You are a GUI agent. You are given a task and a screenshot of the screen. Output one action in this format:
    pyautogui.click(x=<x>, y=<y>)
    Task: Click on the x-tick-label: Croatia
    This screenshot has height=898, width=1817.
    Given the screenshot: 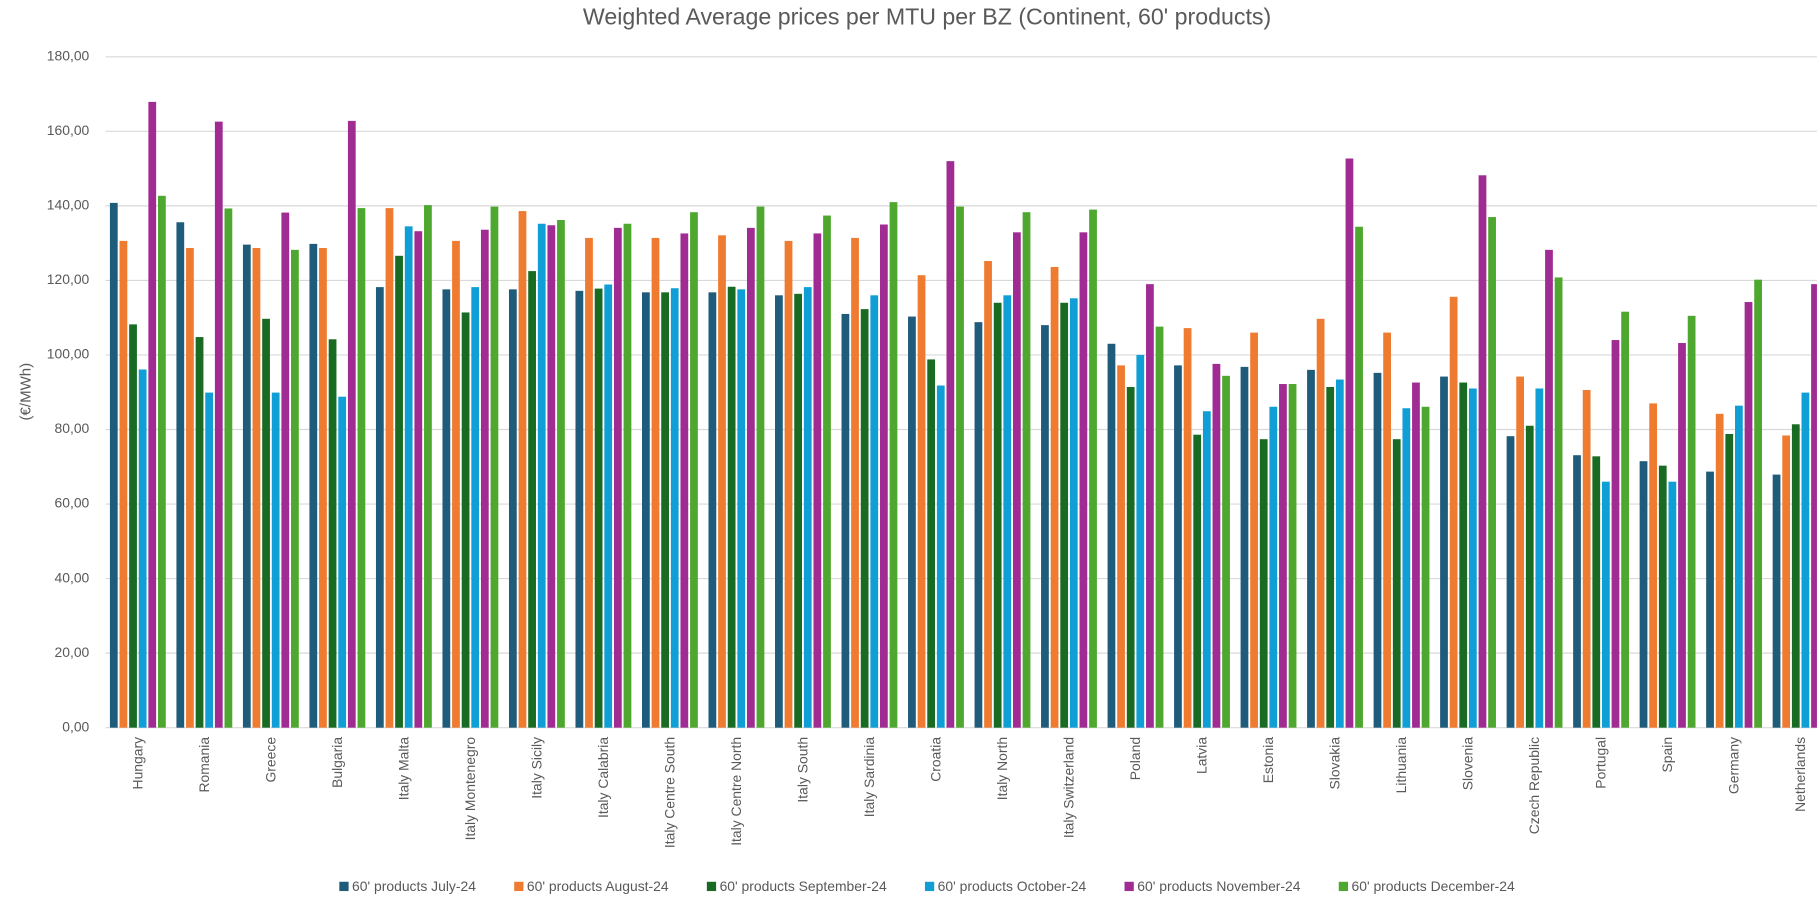 What is the action you would take?
    pyautogui.click(x=936, y=759)
    